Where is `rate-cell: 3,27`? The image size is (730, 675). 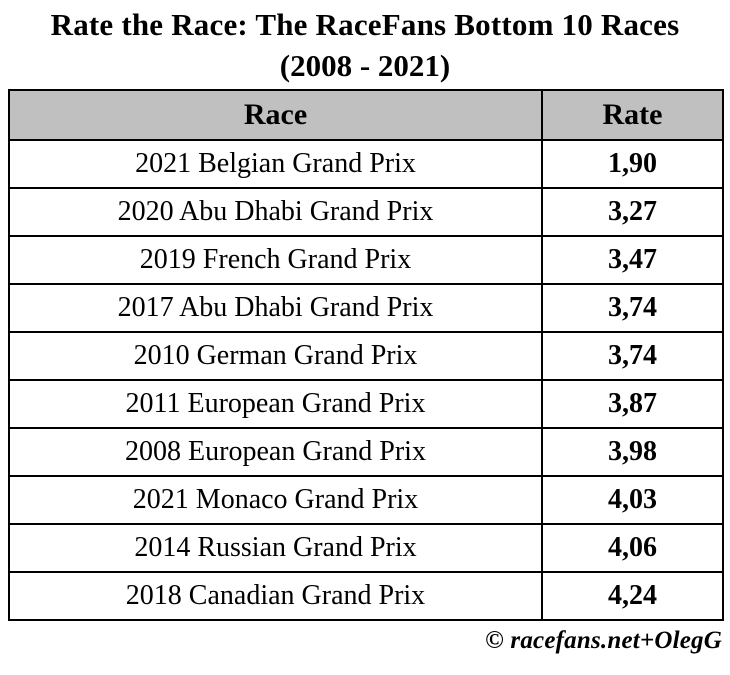 rate-cell: 3,27 is located at coordinates (632, 212).